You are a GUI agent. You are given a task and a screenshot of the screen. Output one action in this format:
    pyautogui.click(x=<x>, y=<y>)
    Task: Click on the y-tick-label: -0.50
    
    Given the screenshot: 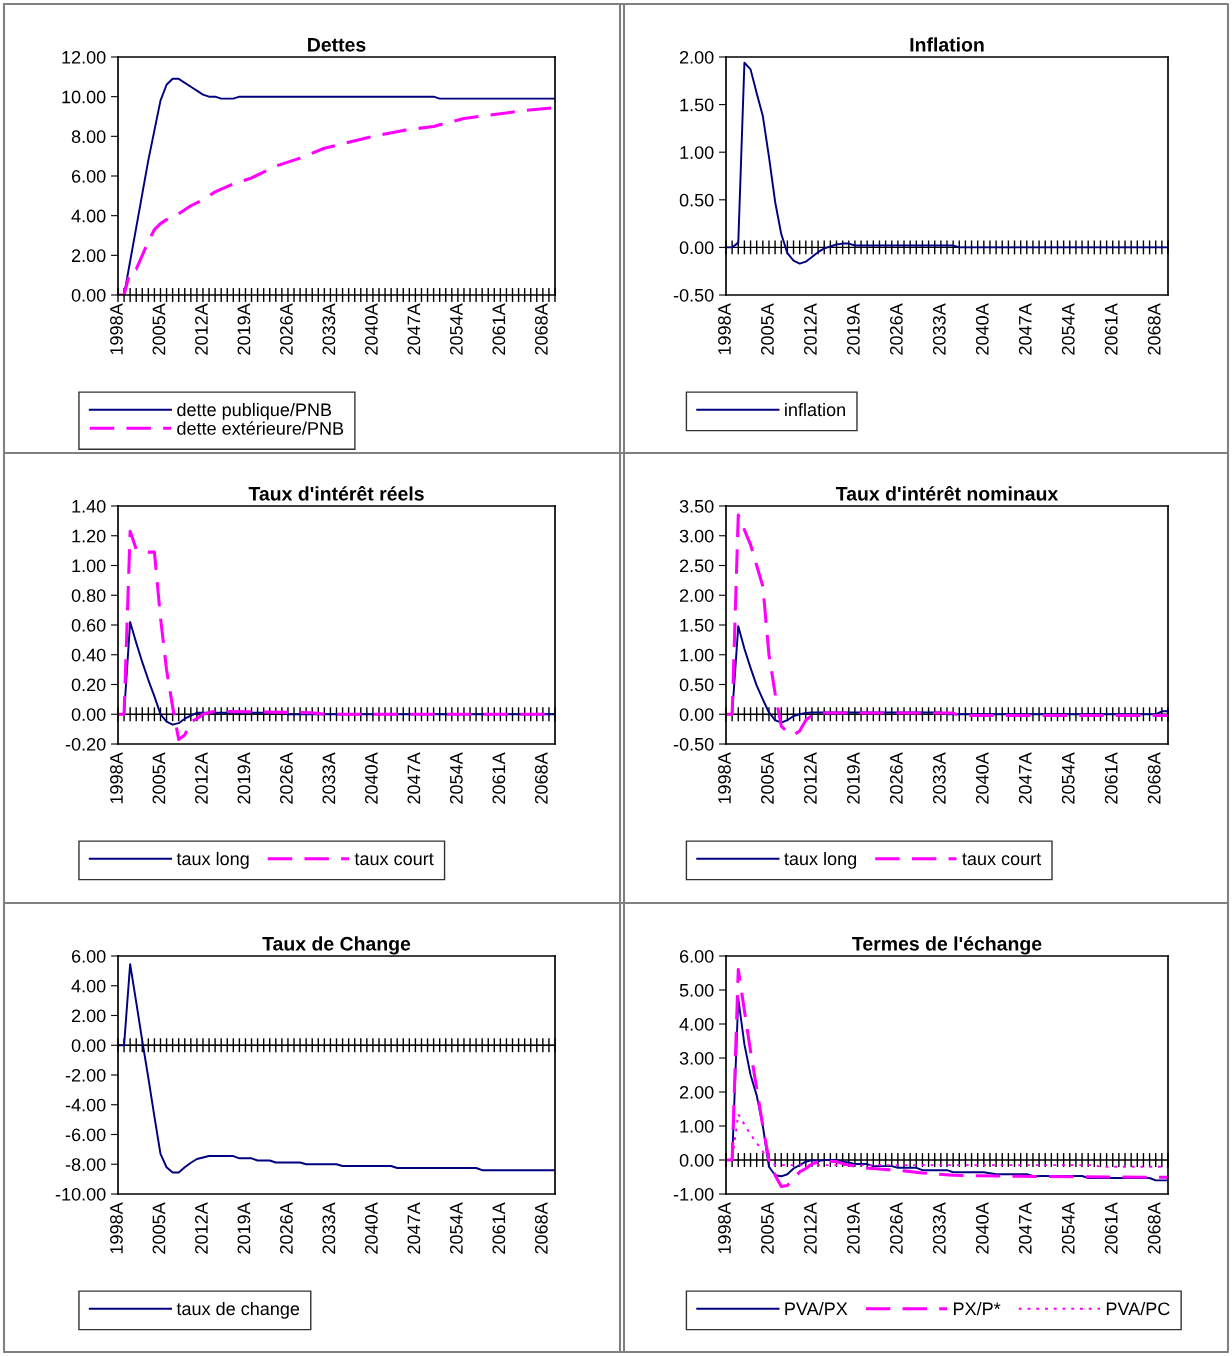 What is the action you would take?
    pyautogui.click(x=693, y=295)
    